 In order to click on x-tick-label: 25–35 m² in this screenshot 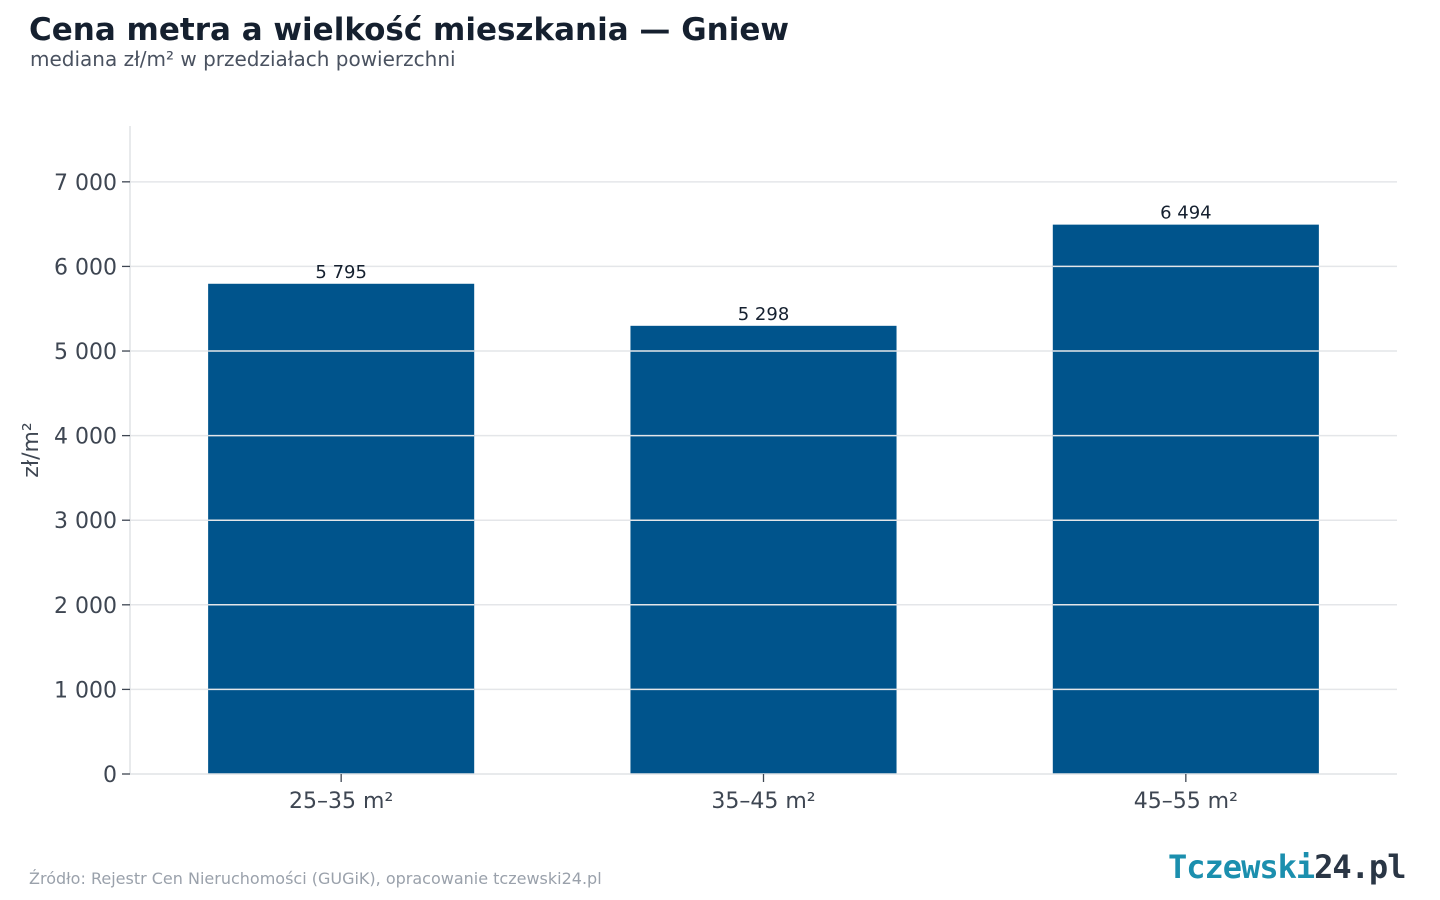, I will do `click(341, 801)`.